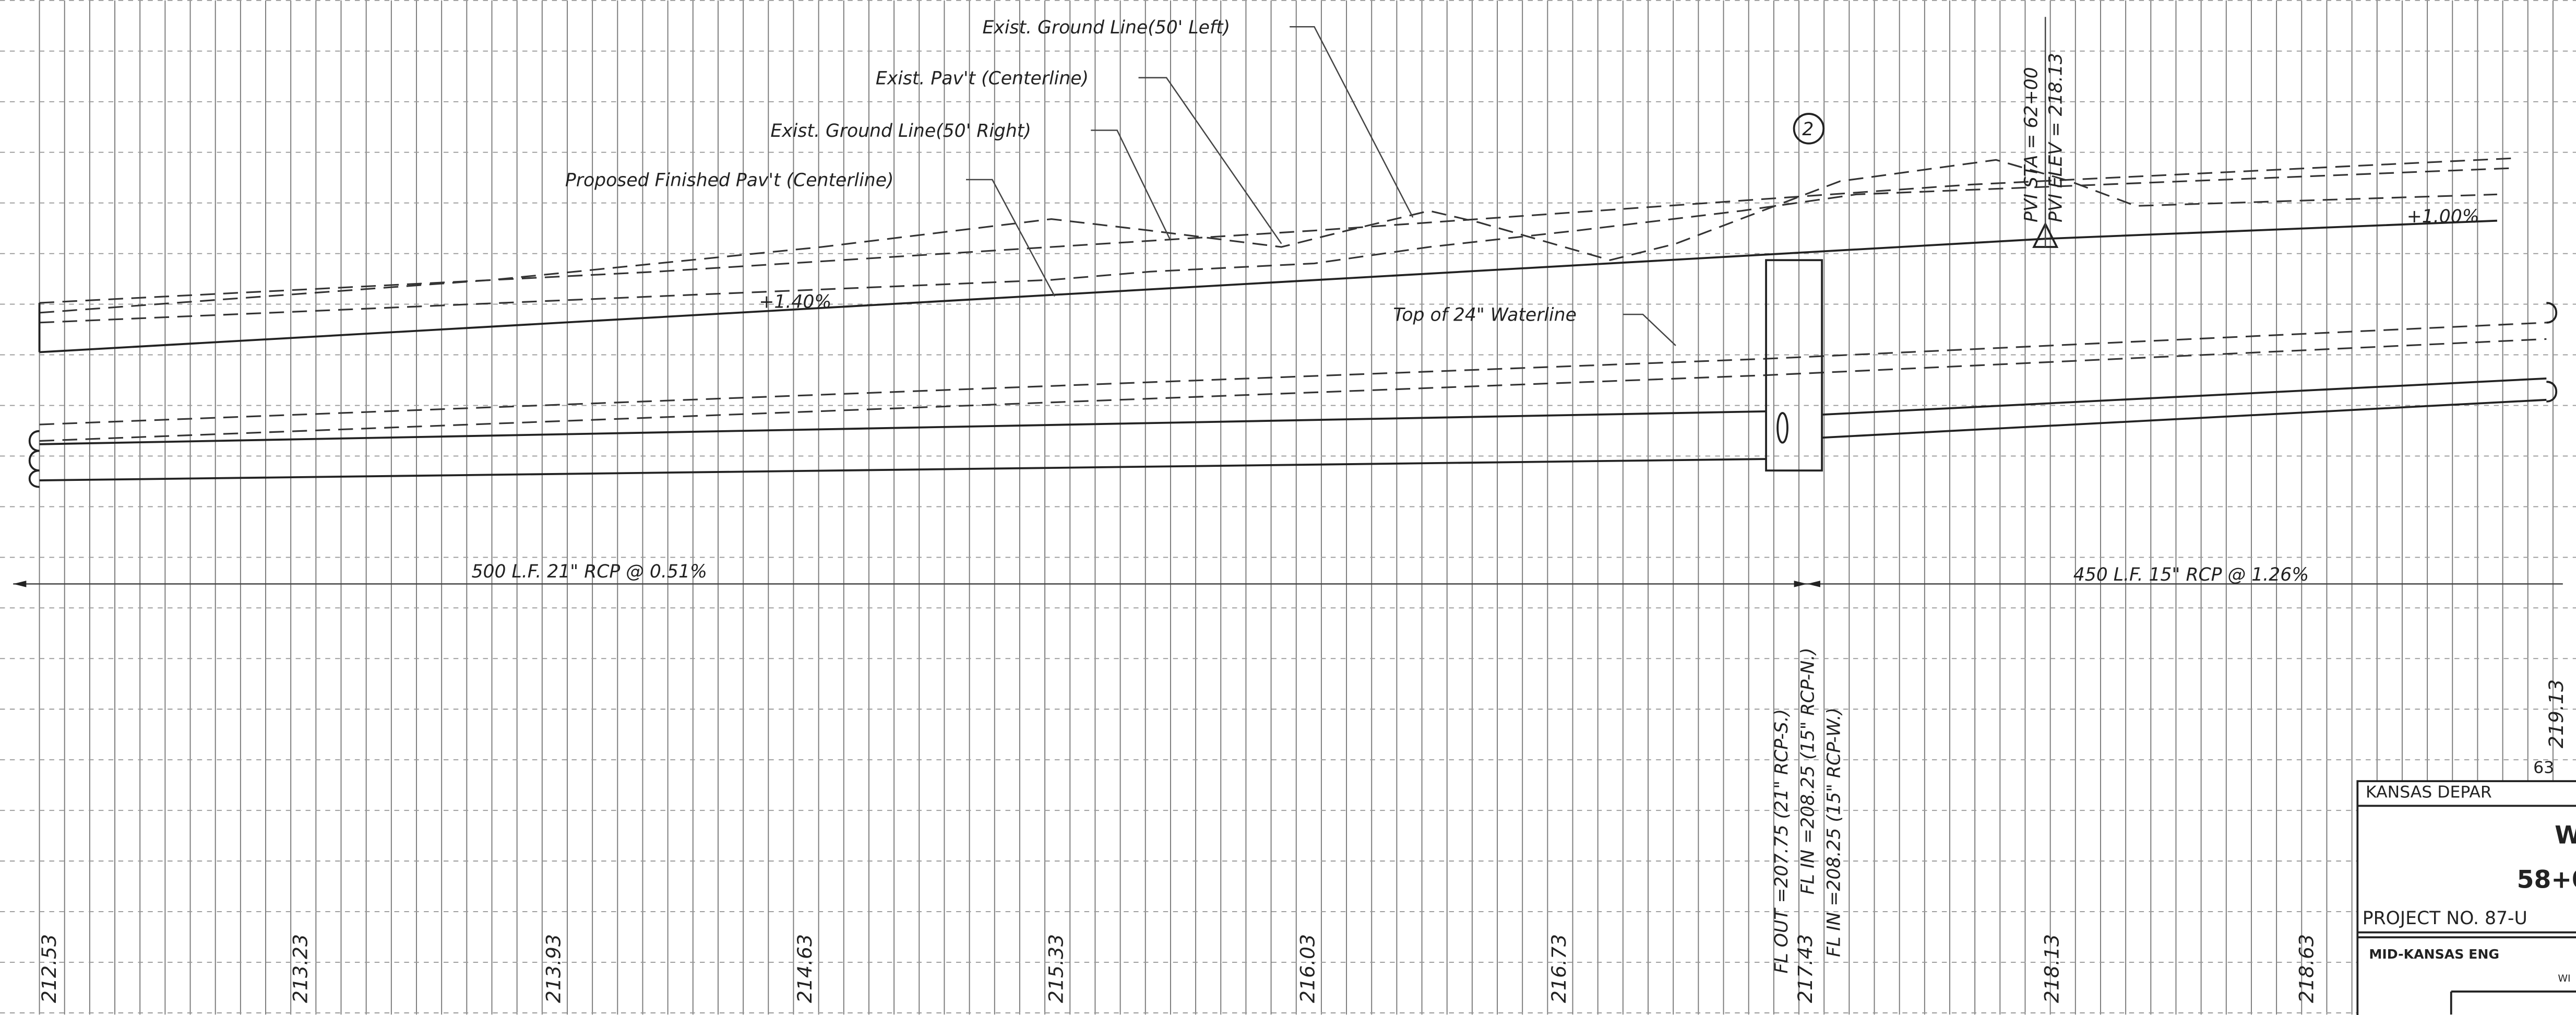 This screenshot has height=1015, width=2576. What do you see at coordinates (1106, 27) in the screenshot?
I see `label: Exist. Ground Line(50' Left)` at bounding box center [1106, 27].